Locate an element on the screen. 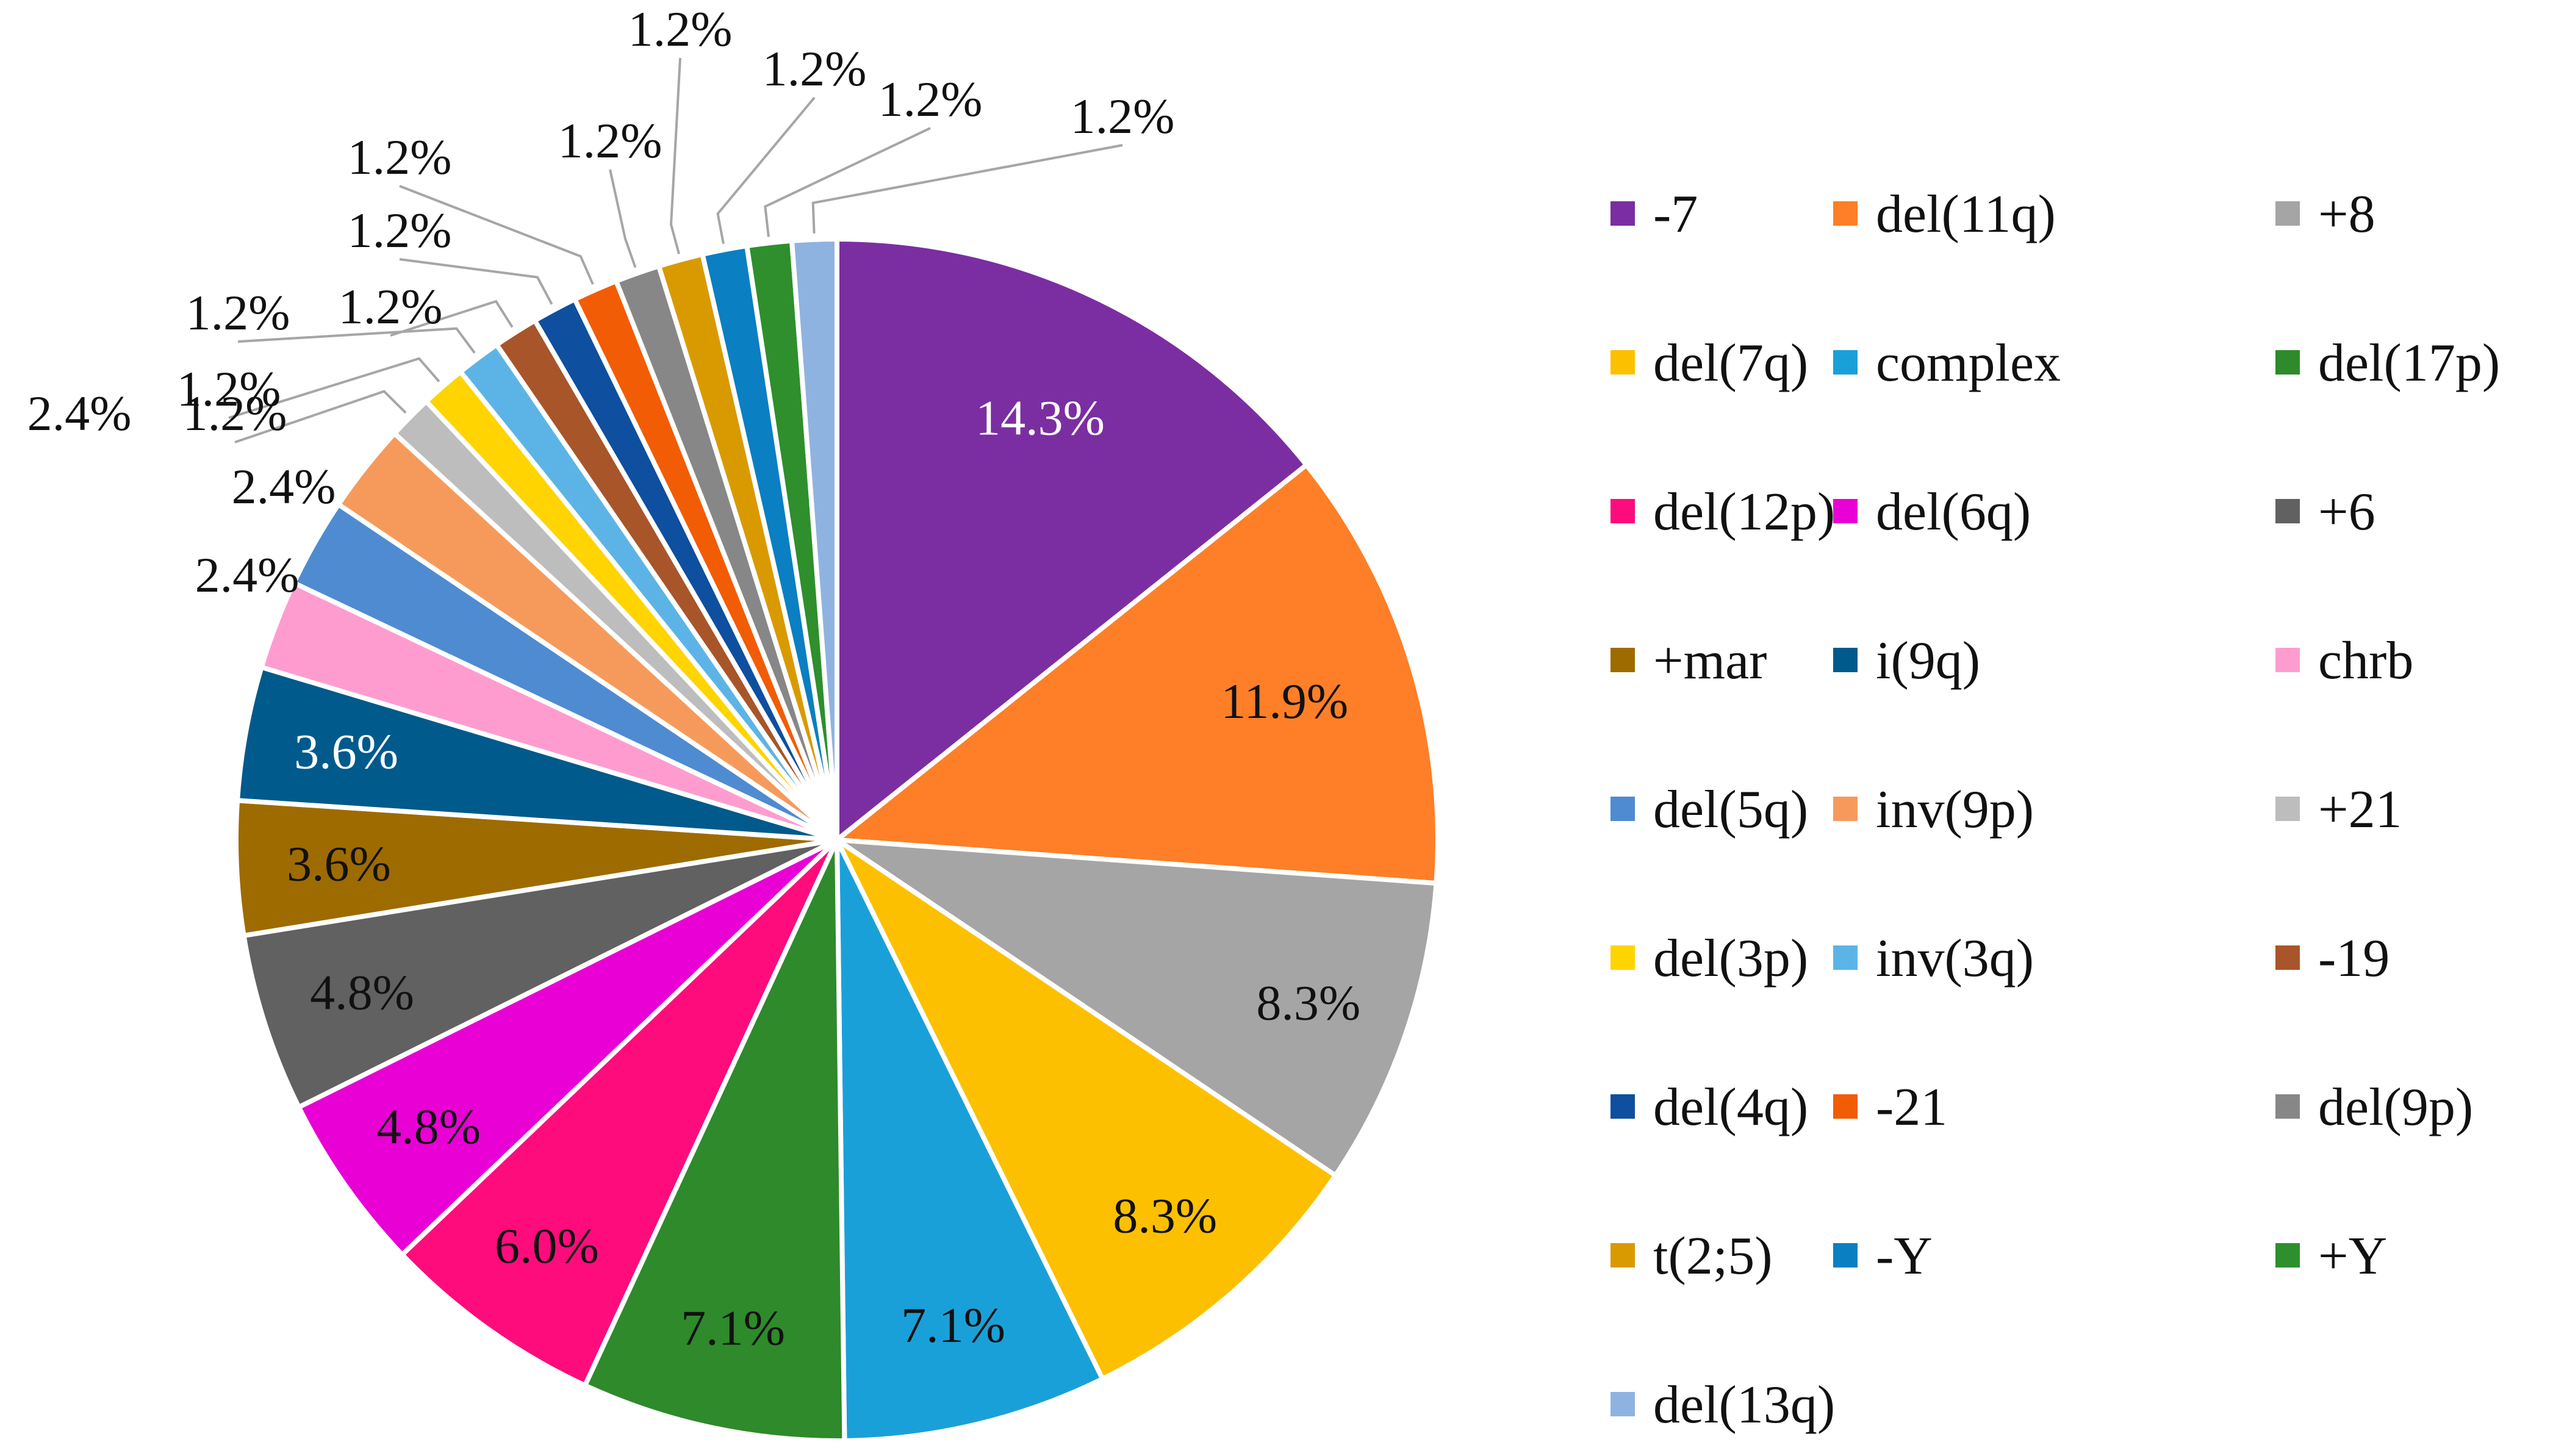  legend-item-del-6q: del(6q) is located at coordinates (1932, 512).